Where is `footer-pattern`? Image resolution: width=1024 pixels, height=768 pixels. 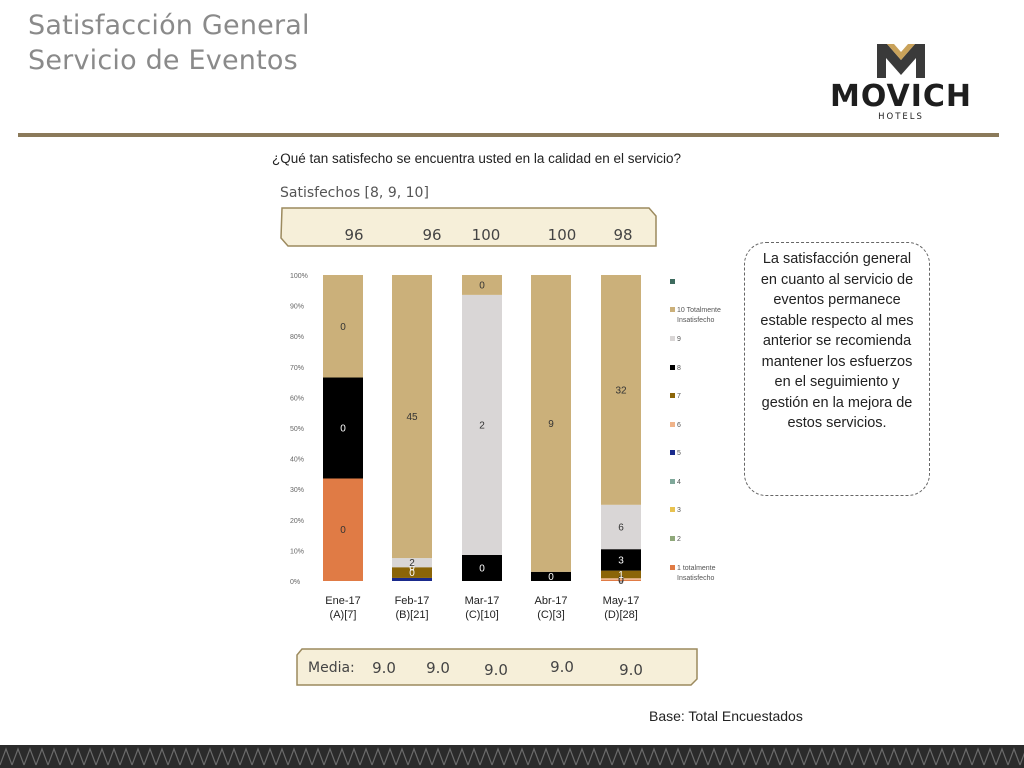
footer-pattern is located at coordinates (512, 756).